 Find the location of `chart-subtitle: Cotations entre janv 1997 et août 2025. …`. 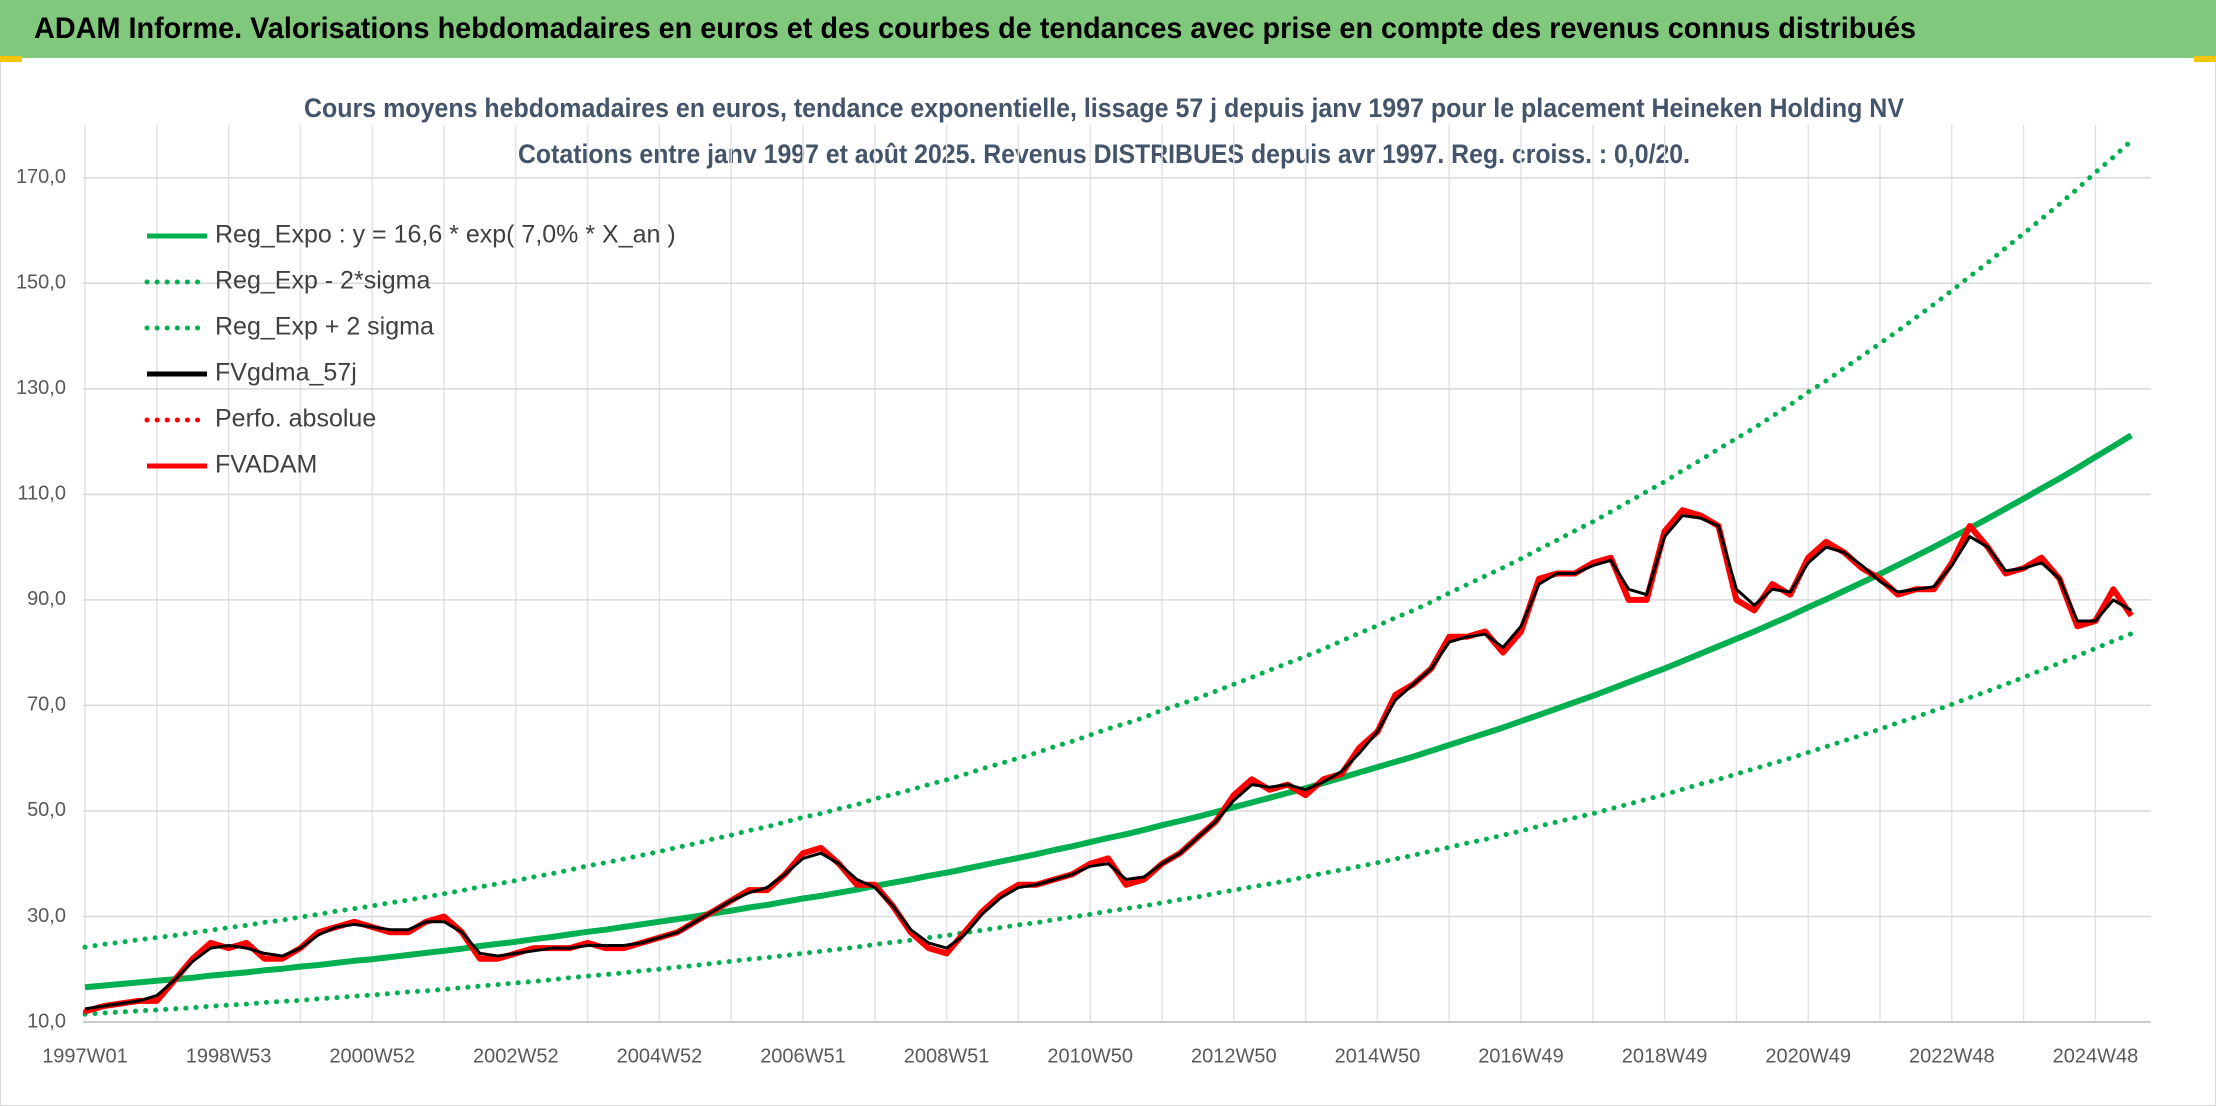

chart-subtitle: Cotations entre janv 1997 et août 2025. … is located at coordinates (1104, 154).